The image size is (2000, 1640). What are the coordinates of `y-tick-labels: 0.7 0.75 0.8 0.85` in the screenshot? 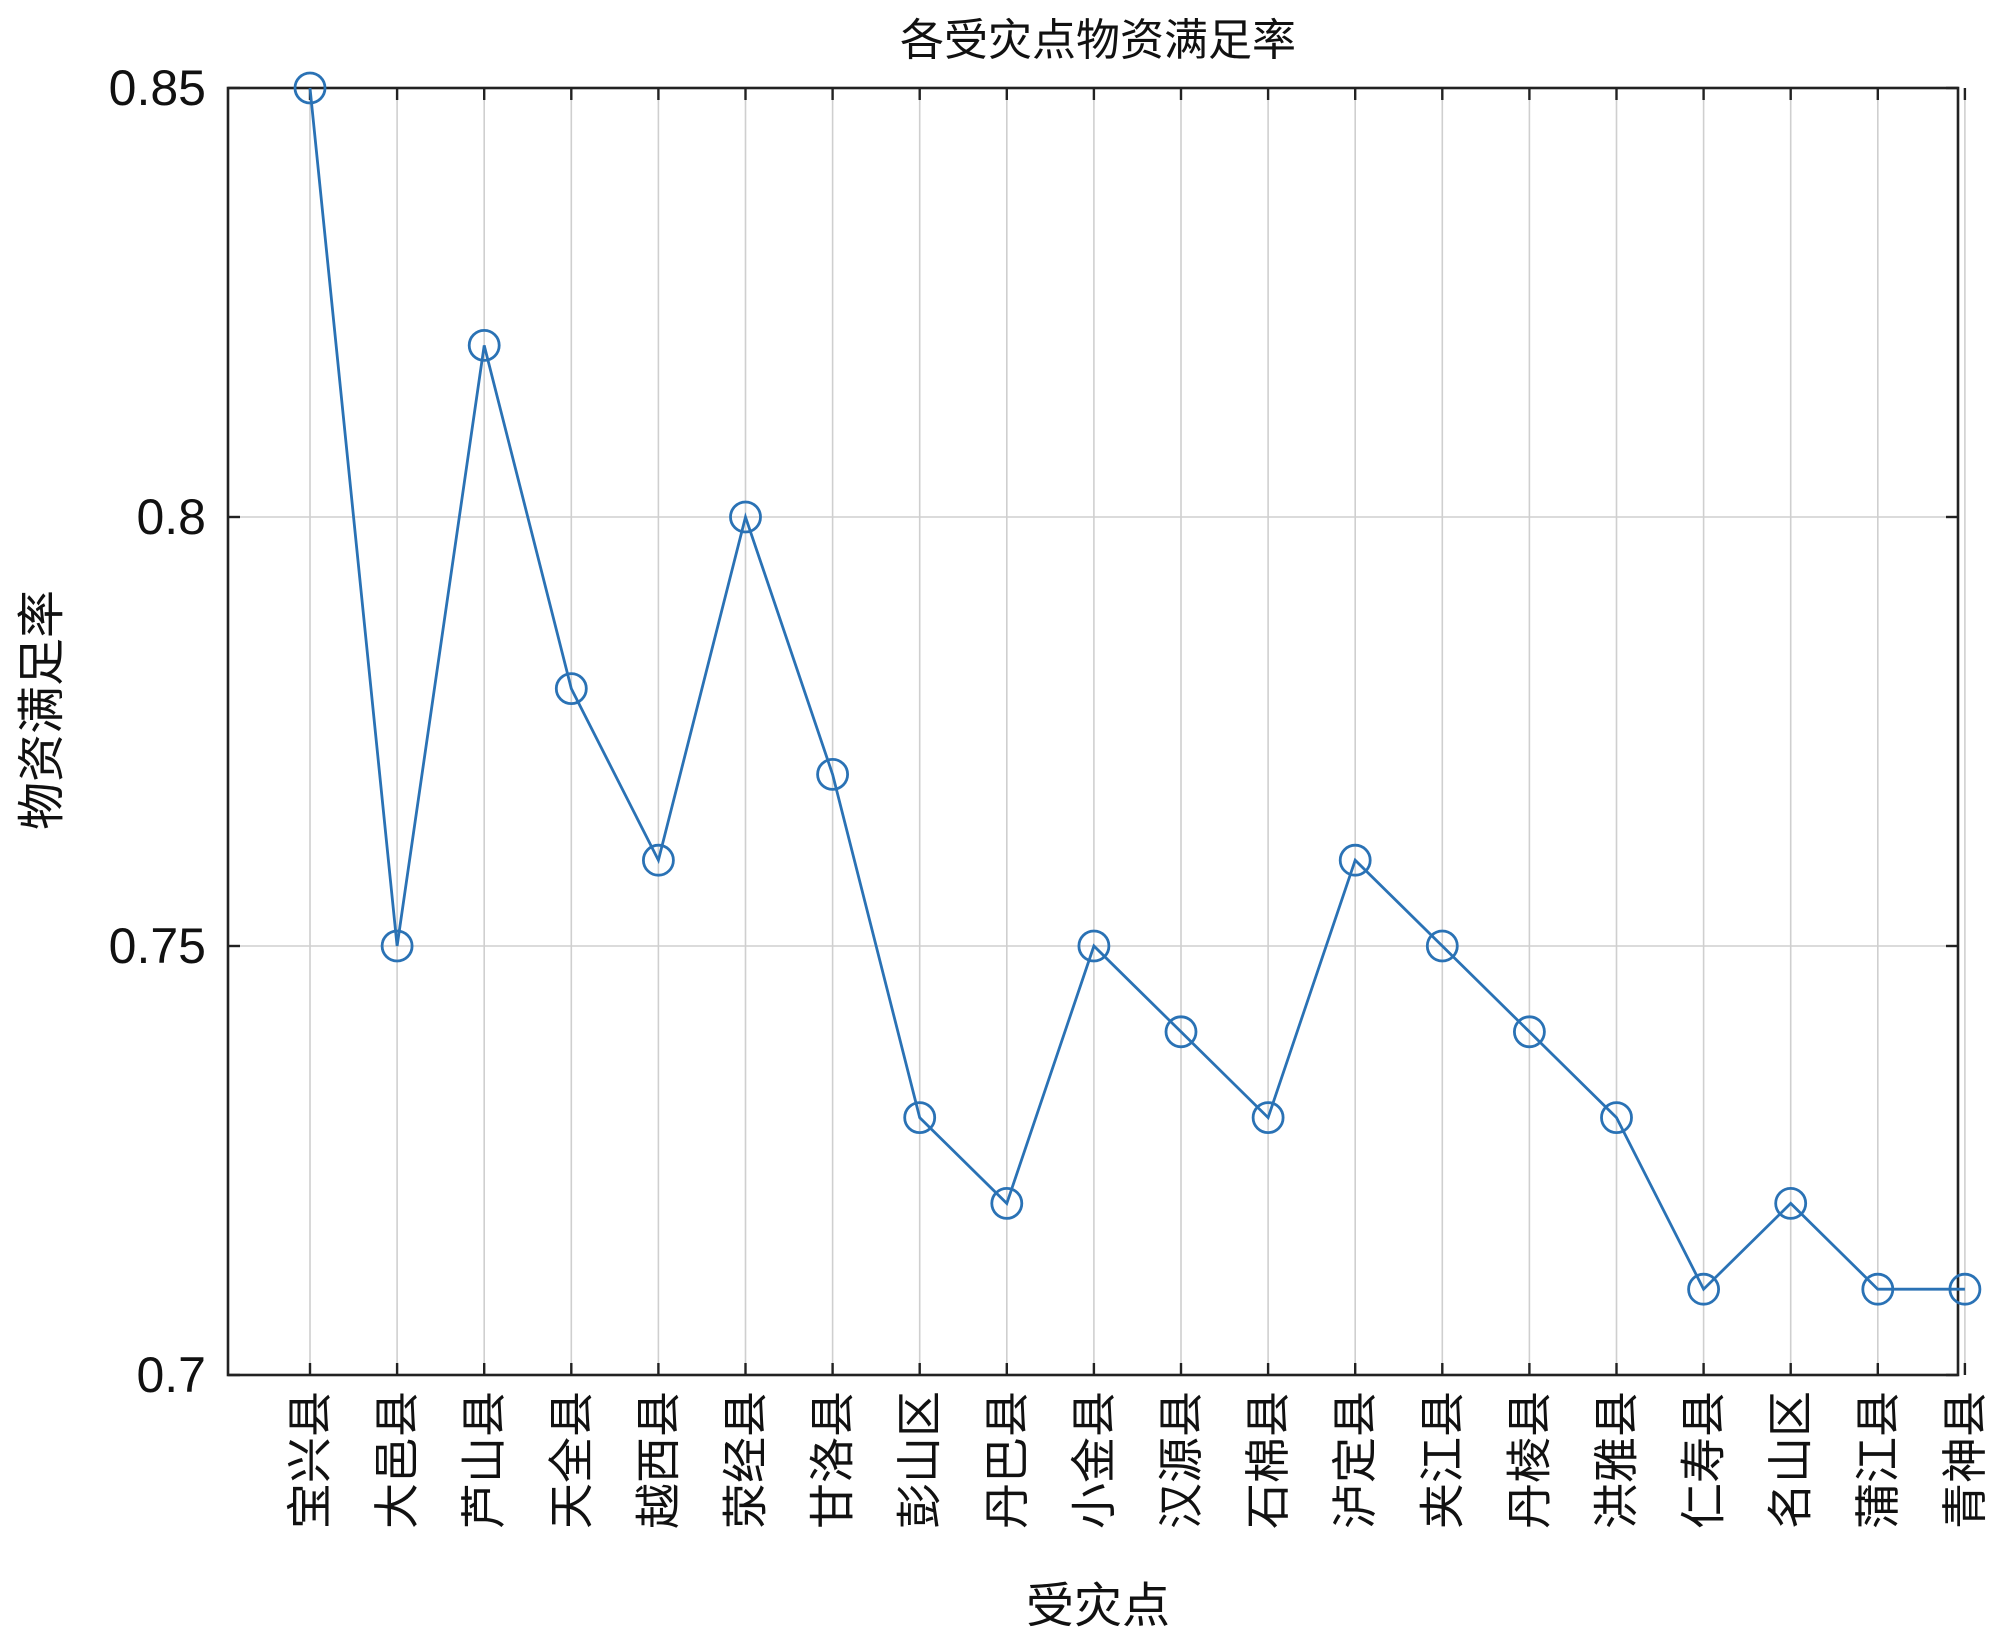 It's located at (157, 731).